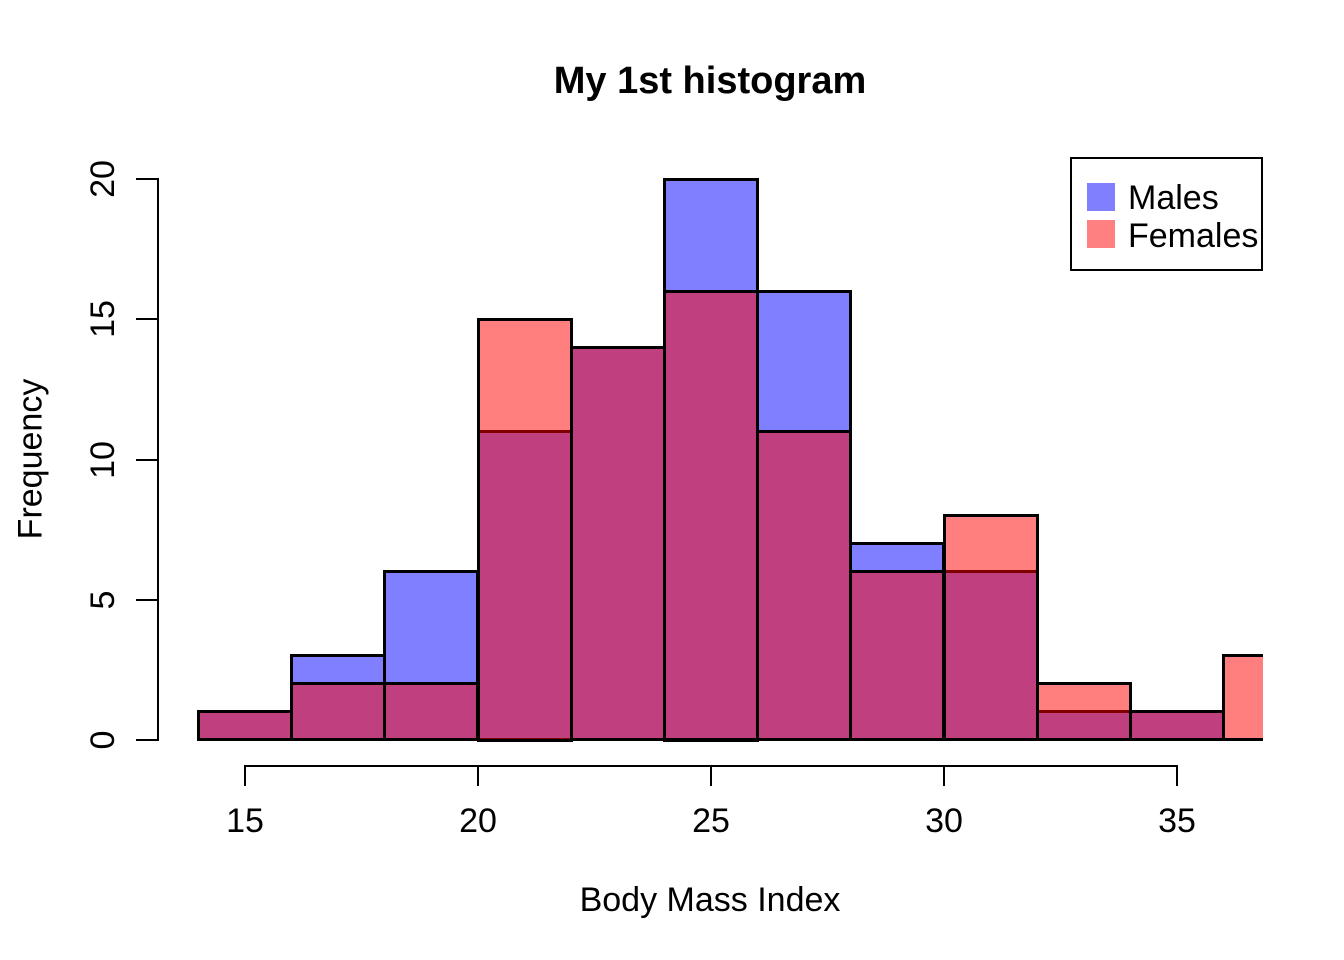  What do you see at coordinates (711, 821) in the screenshot?
I see `x-tick-label-25: 25` at bounding box center [711, 821].